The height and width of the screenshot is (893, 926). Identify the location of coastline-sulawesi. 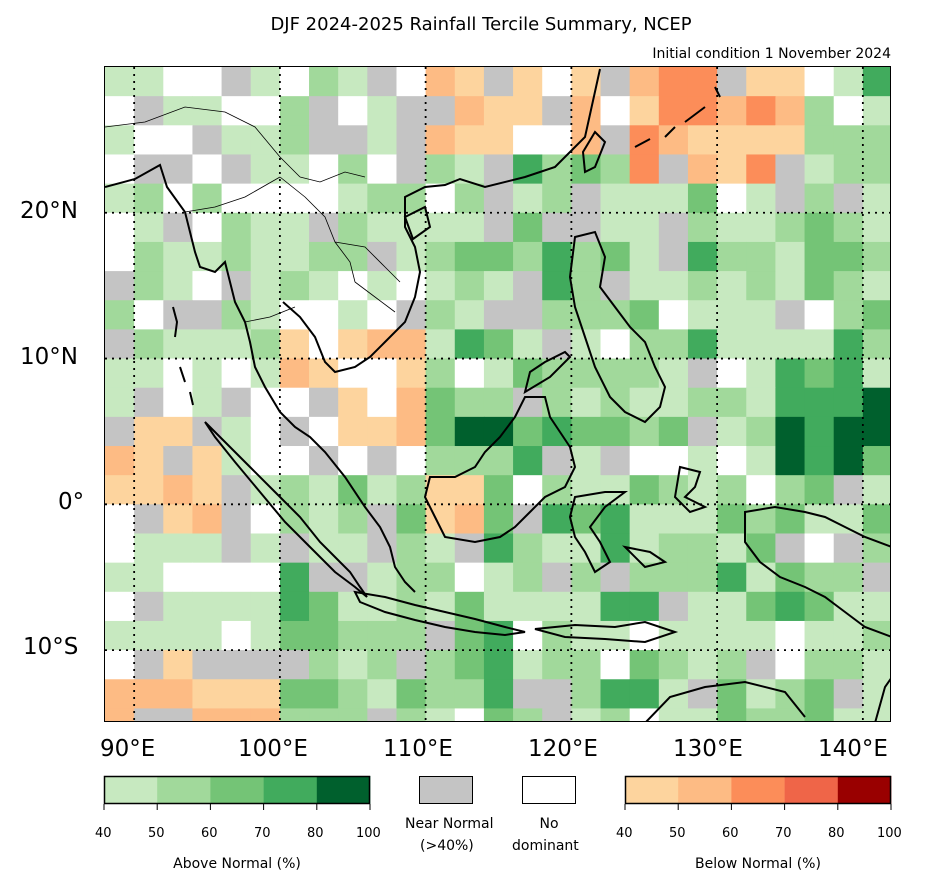
(598, 532).